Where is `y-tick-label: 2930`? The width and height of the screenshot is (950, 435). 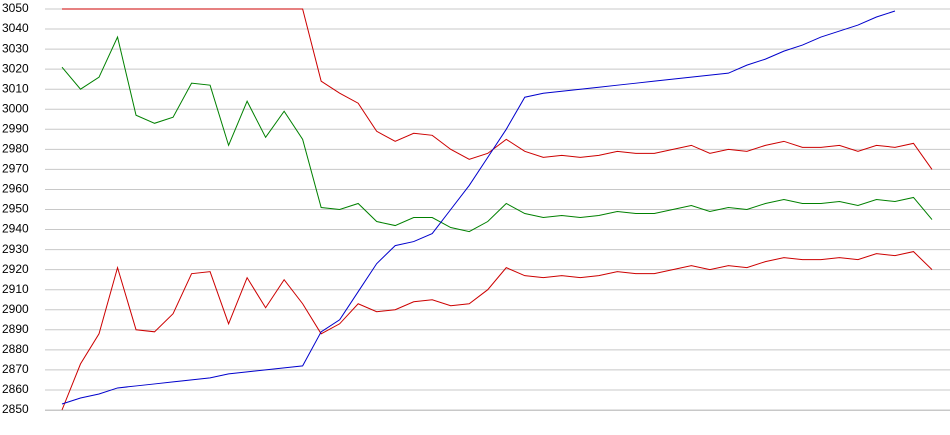
y-tick-label: 2930 is located at coordinates (15, 249).